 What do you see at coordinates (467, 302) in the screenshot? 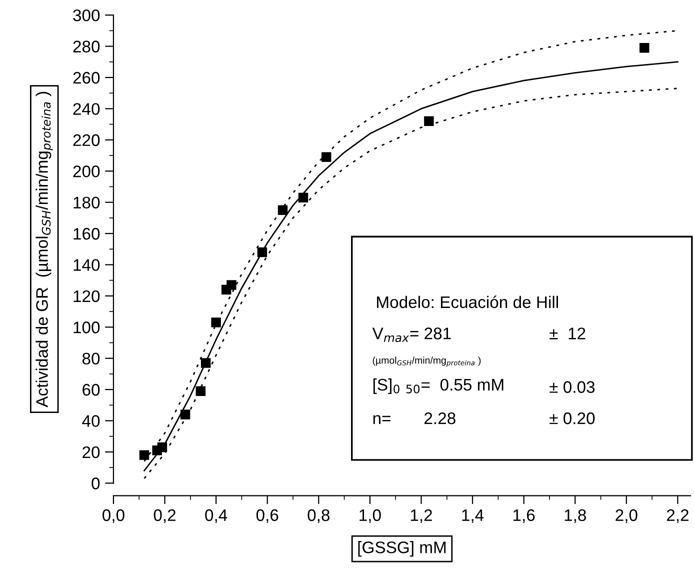
I see `annotation: Modelo: Ecuación de Hill` at bounding box center [467, 302].